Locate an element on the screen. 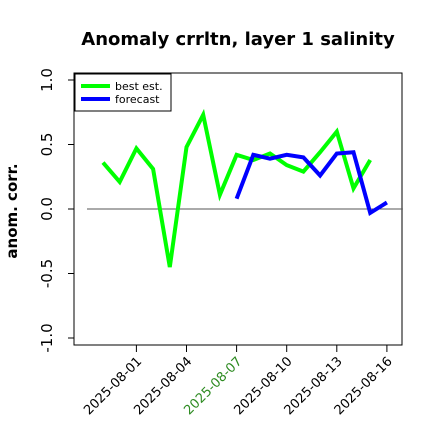  y-tick-label: -1.0 is located at coordinates (47, 337).